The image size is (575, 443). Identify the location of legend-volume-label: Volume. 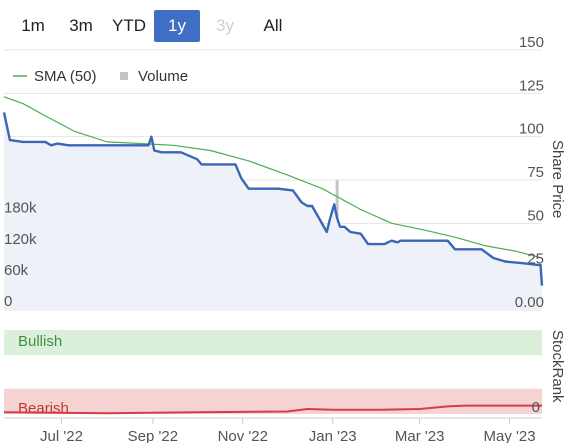
(163, 76).